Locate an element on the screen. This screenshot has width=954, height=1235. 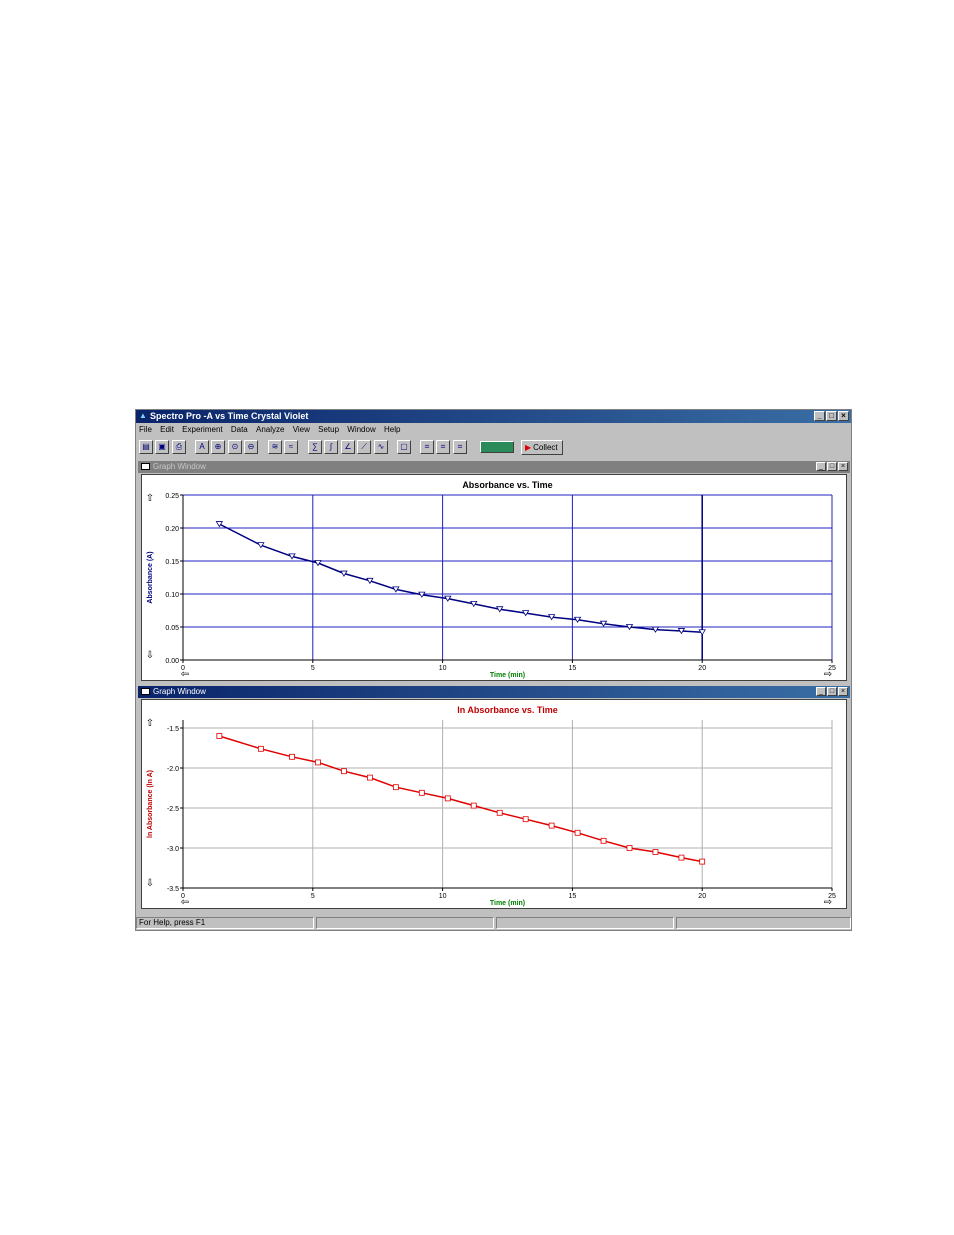
zoom-icon: ⊙ is located at coordinates (235, 447).